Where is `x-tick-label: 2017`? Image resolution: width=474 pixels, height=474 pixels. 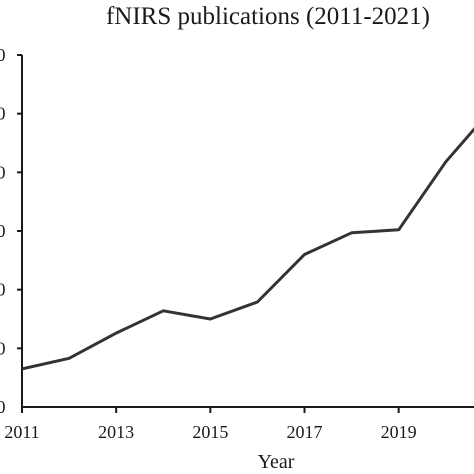
x-tick-label: 2017 is located at coordinates (305, 432).